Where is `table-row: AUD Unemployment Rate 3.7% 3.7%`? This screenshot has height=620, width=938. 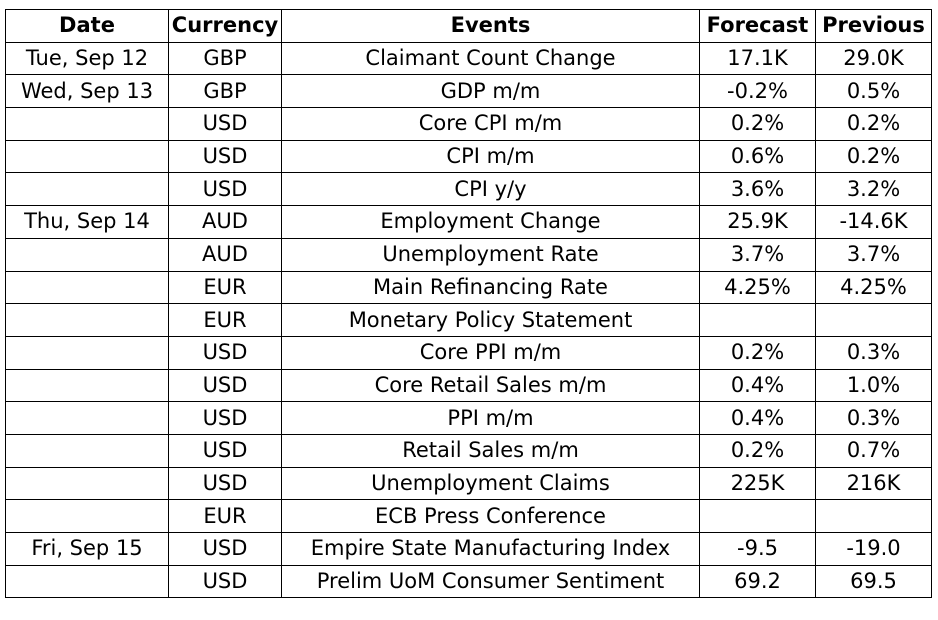 table-row: AUD Unemployment Rate 3.7% 3.7% is located at coordinates (468, 254).